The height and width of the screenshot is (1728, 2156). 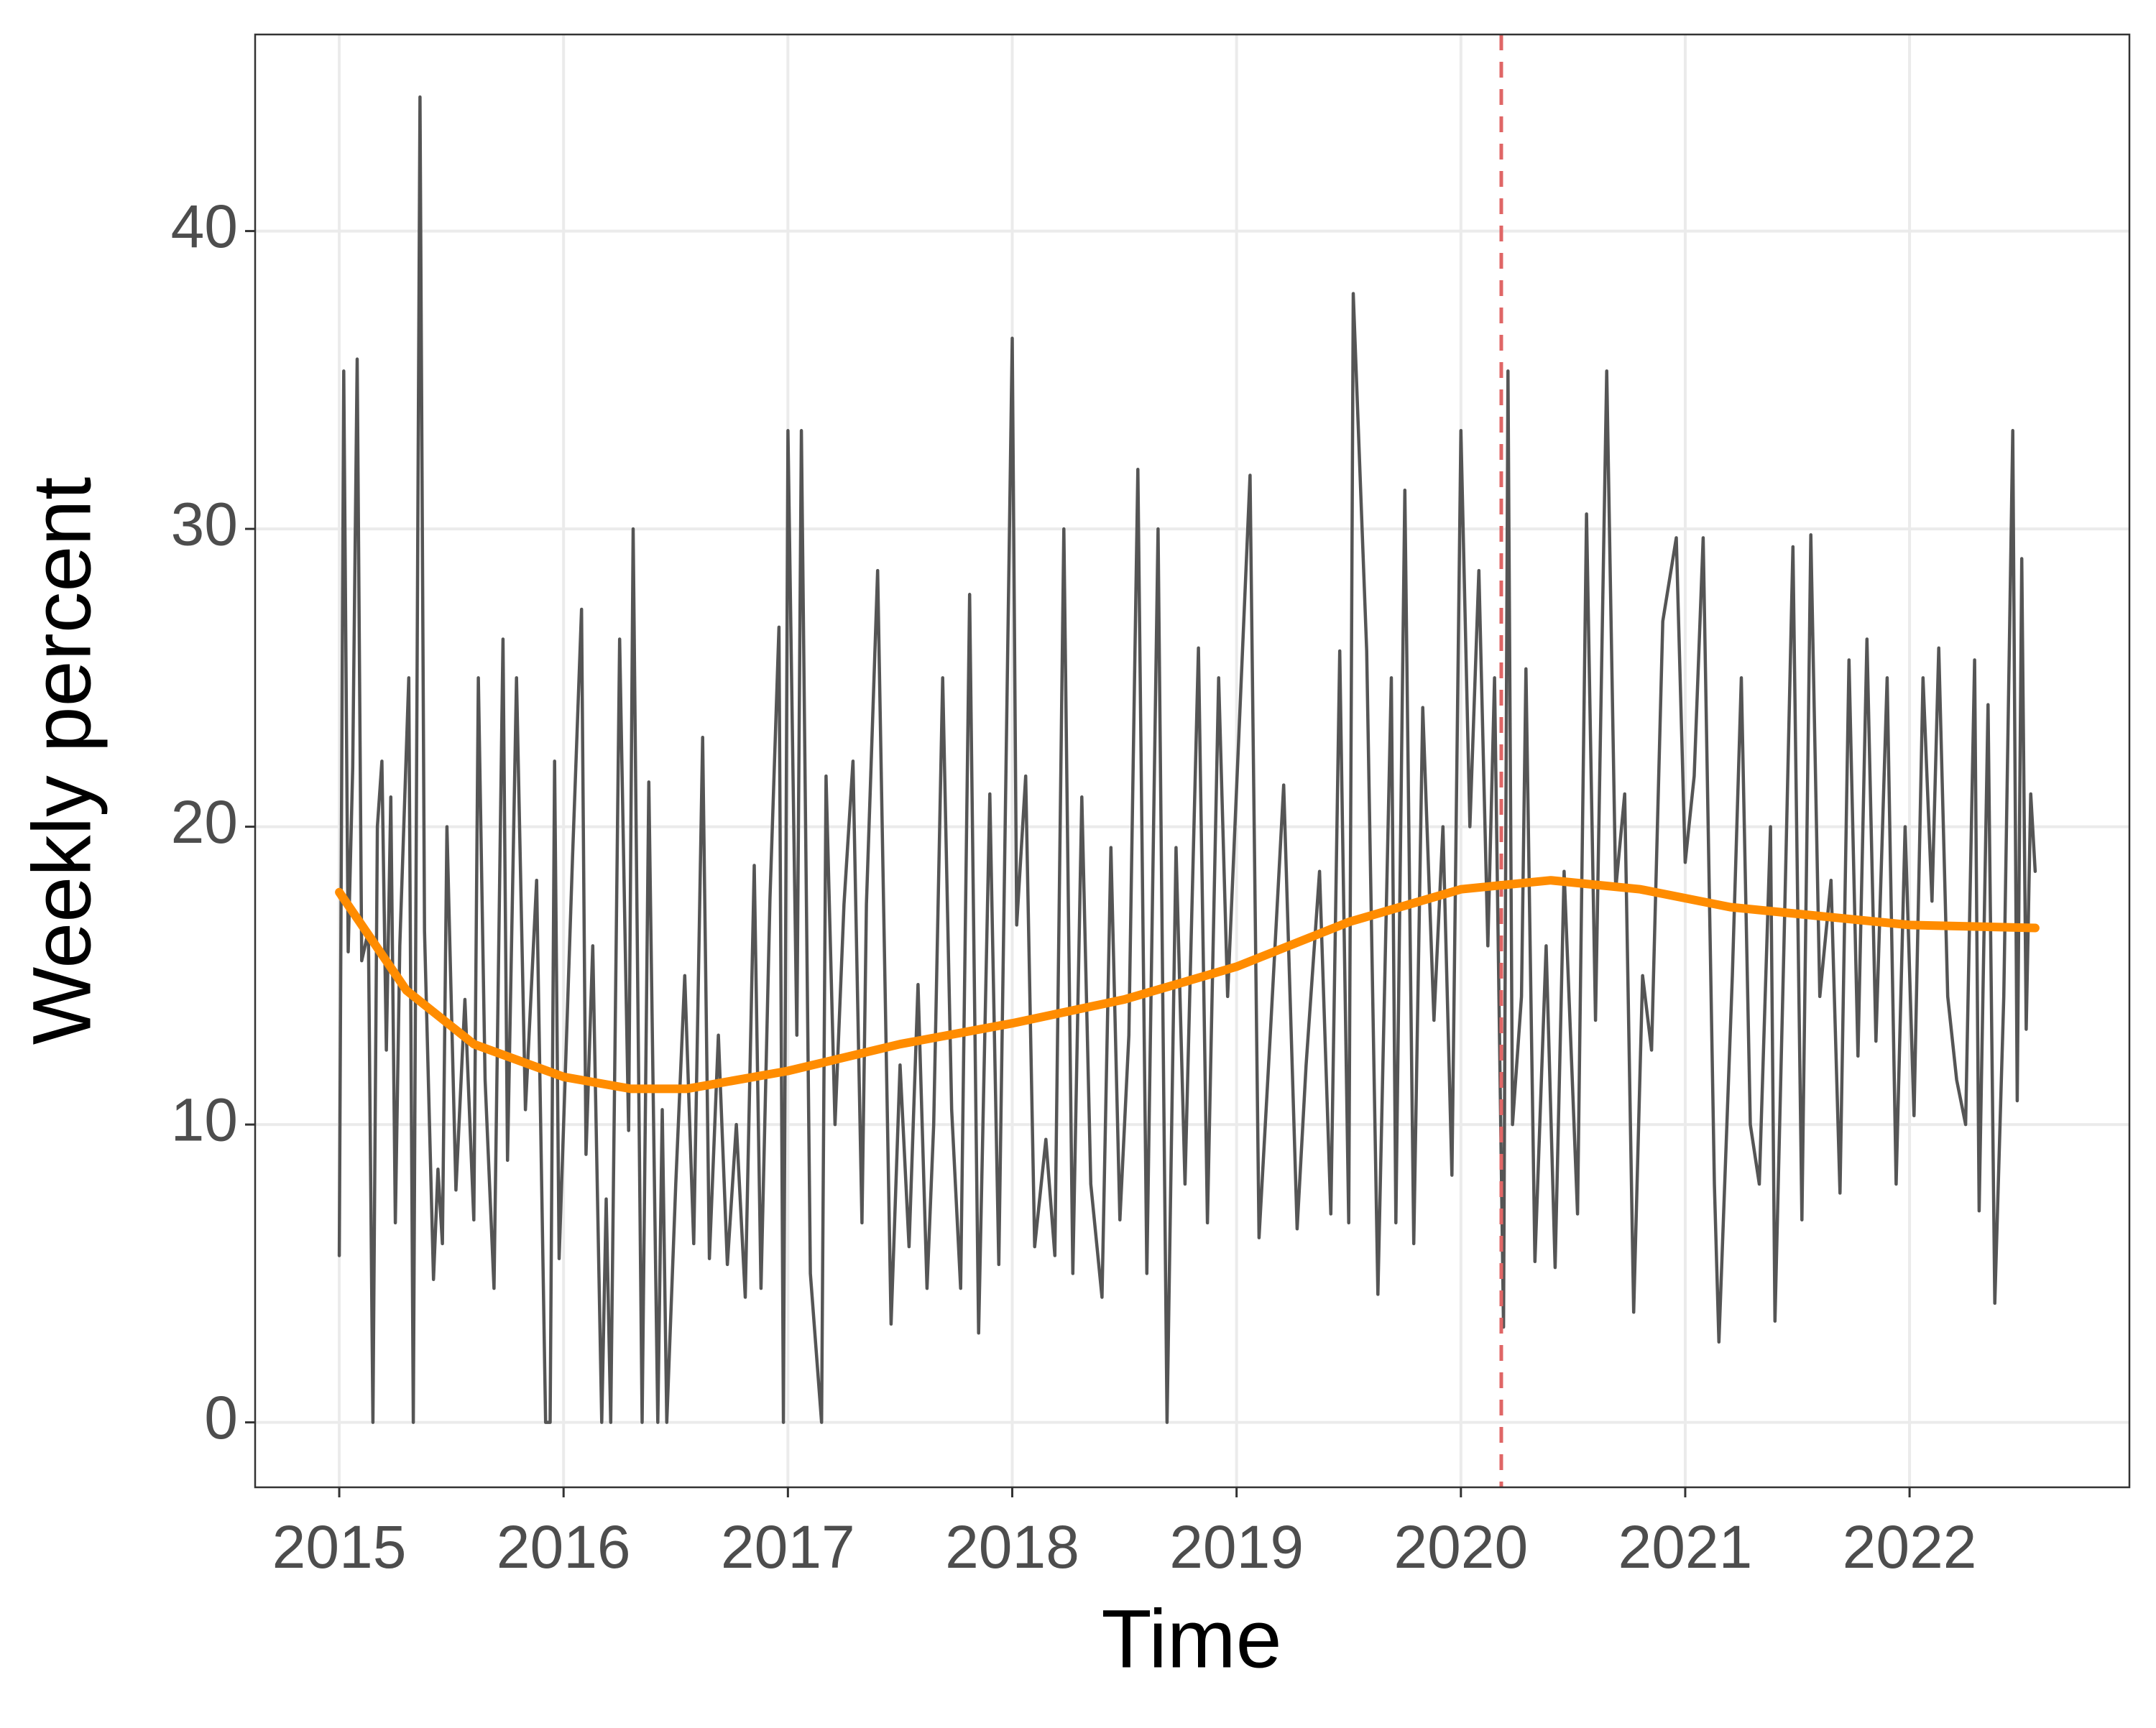 What do you see at coordinates (1685, 1547) in the screenshot?
I see `x-tick-label: 2021` at bounding box center [1685, 1547].